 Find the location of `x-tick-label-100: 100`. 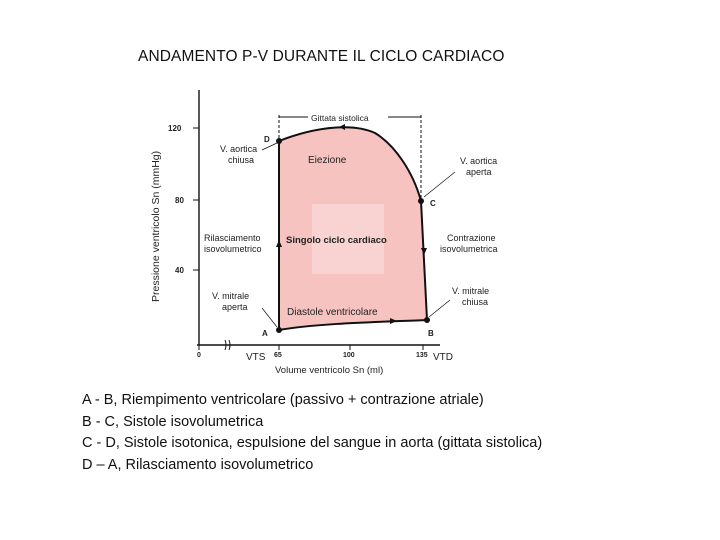

x-tick-label-100: 100 is located at coordinates (349, 355).